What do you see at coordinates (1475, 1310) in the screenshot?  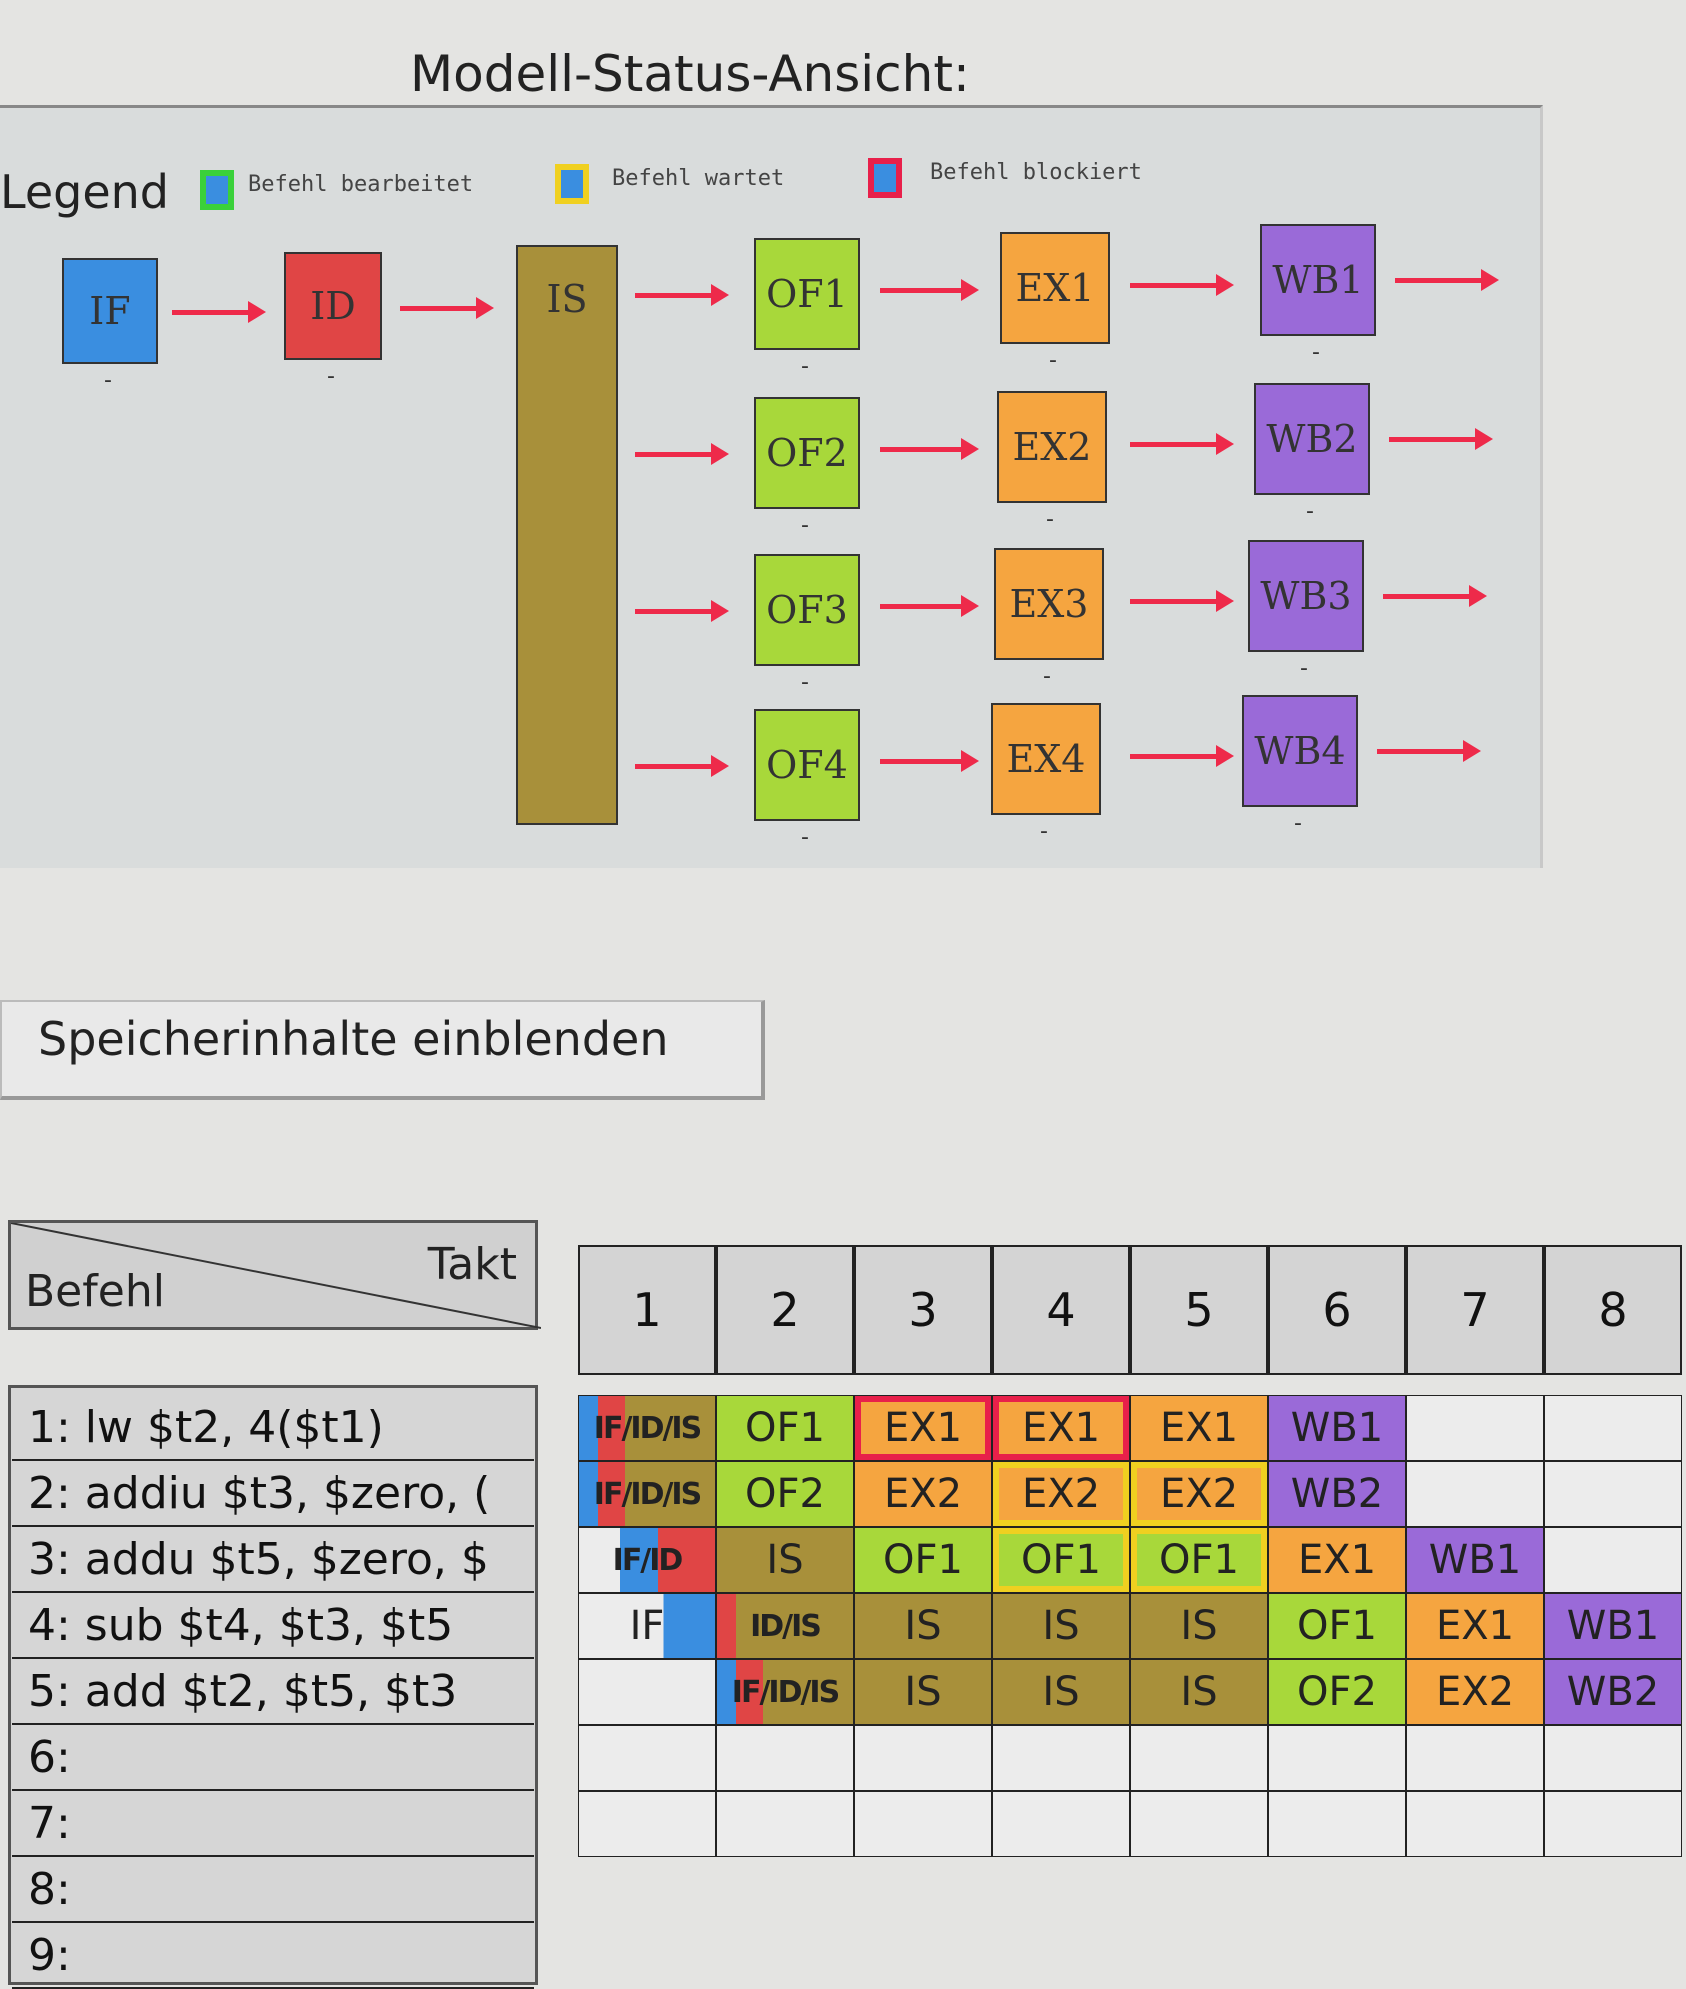 I see `takt-header-7: 7` at bounding box center [1475, 1310].